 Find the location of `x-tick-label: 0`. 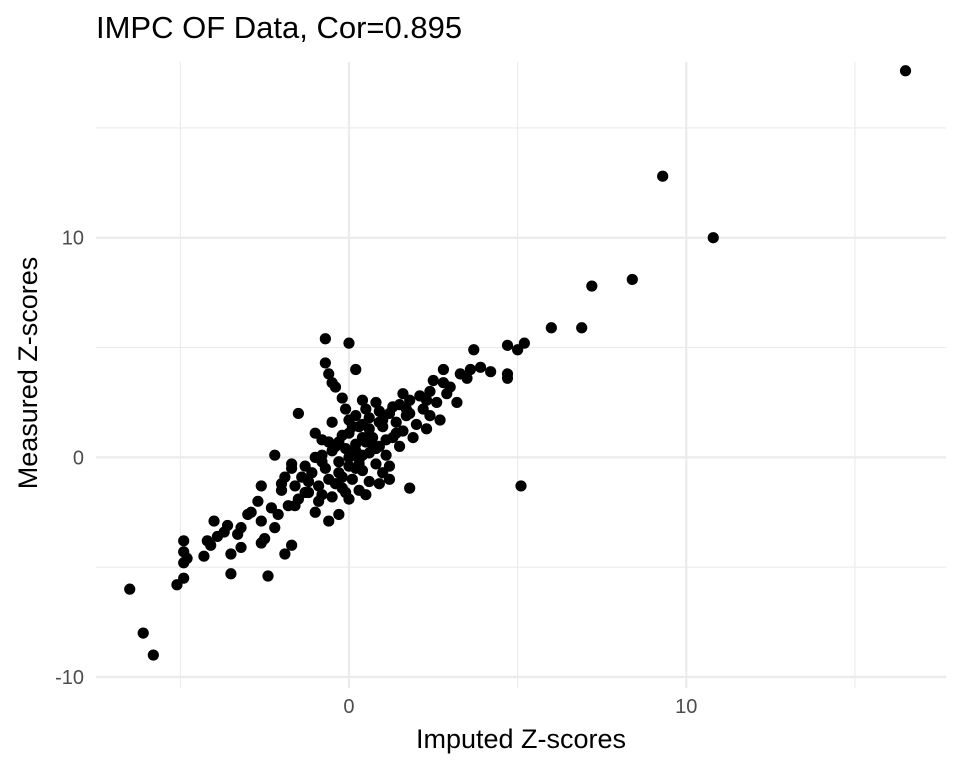

x-tick-label: 0 is located at coordinates (348, 707).